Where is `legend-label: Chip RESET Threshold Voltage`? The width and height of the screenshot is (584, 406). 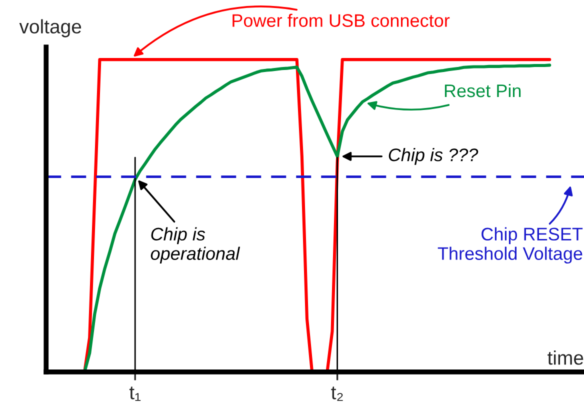
legend-label: Chip RESET Threshold Voltage is located at coordinates (510, 245).